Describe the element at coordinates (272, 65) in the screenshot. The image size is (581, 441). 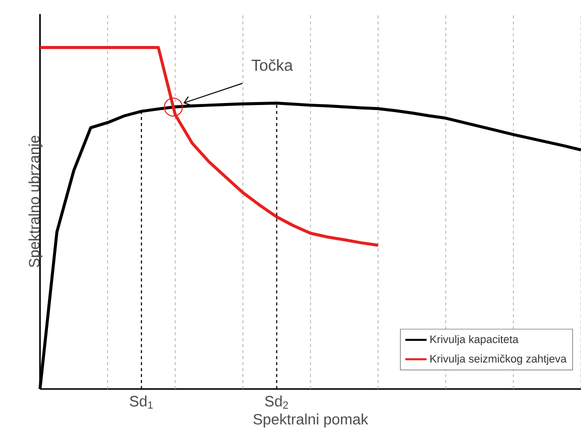
I see `annotation: Točka` at that location.